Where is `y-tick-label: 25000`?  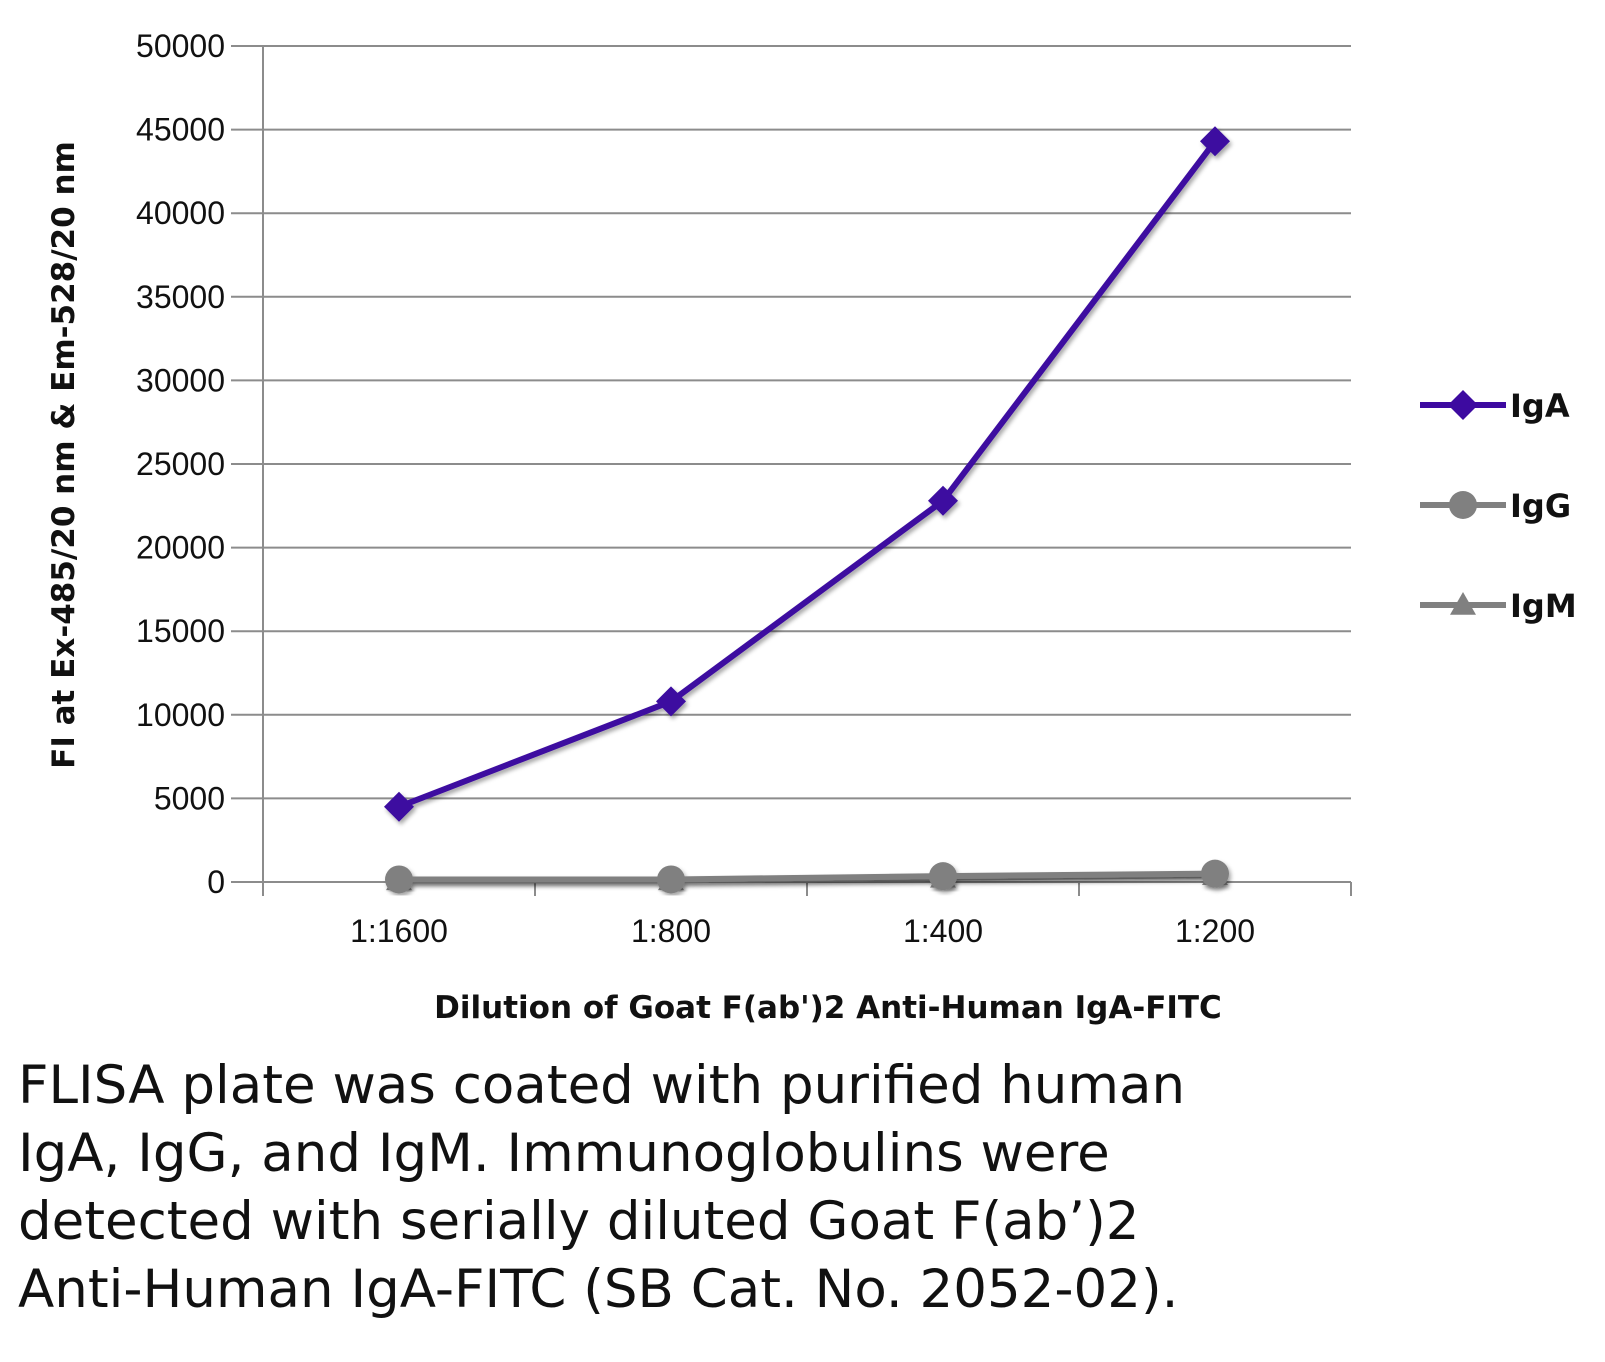
y-tick-label: 25000 is located at coordinates (180, 464).